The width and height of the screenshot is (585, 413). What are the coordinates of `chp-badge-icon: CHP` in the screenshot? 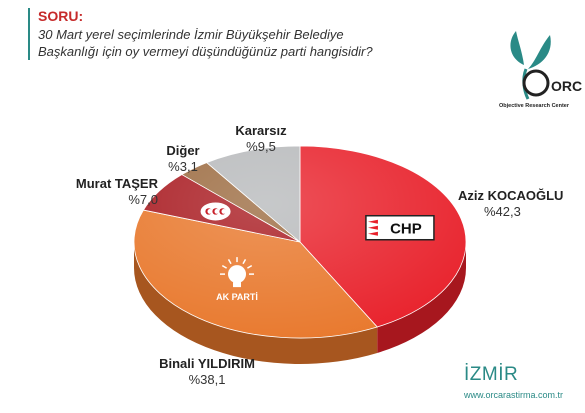 It's located at (400, 227).